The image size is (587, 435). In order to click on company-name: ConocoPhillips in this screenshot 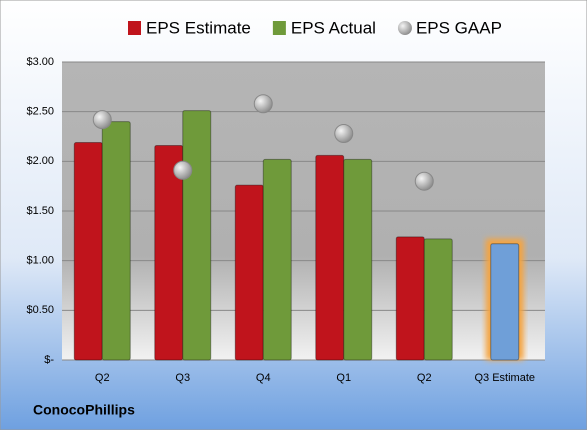, I will do `click(84, 410)`.